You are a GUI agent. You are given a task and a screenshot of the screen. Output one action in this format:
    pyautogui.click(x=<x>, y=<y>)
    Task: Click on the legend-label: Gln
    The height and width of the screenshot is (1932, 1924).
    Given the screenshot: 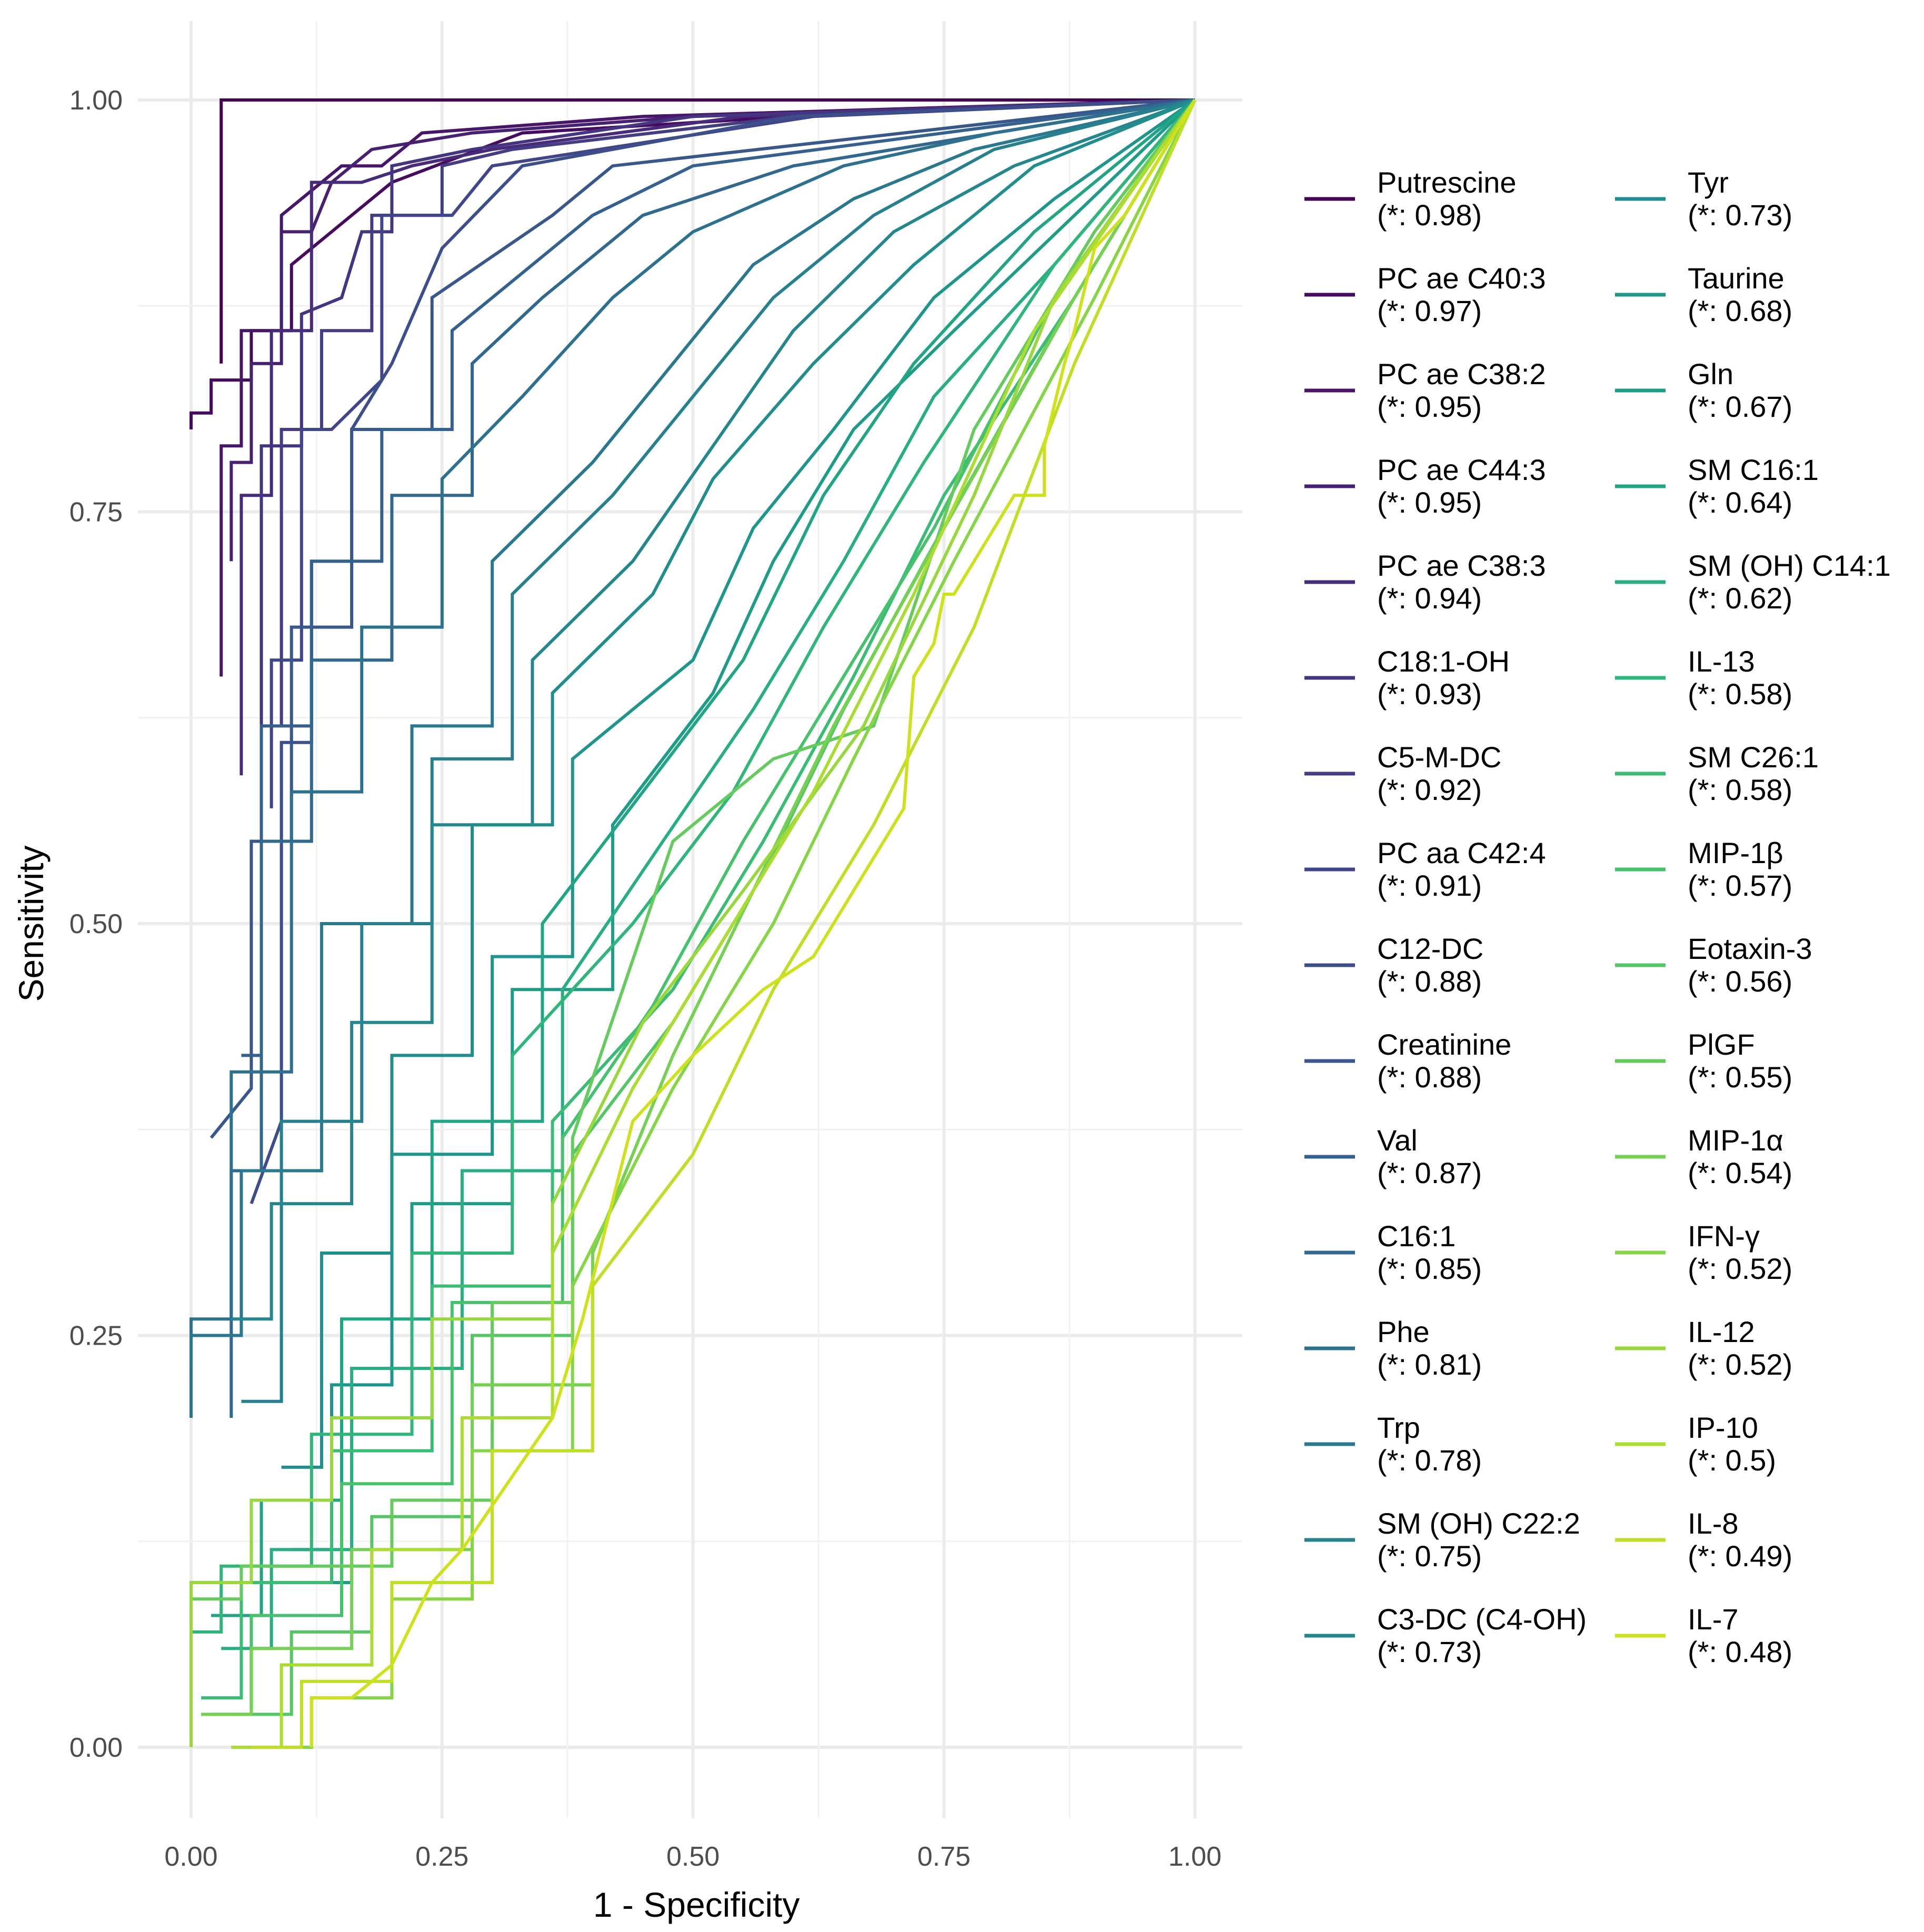 What is the action you would take?
    pyautogui.click(x=1710, y=374)
    